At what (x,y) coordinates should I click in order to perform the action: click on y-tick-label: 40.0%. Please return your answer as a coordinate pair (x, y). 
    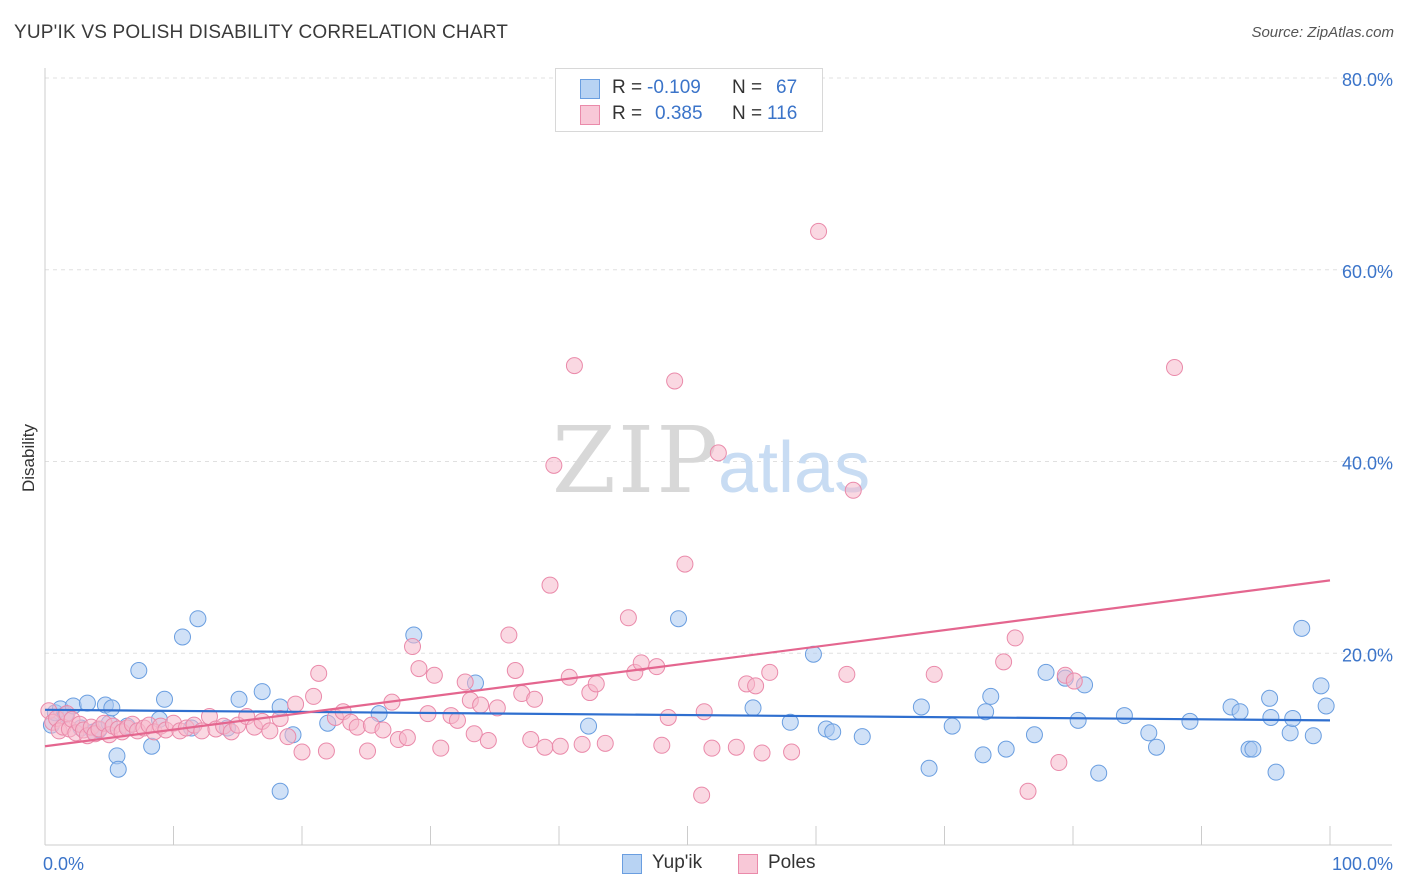
    Looking at the image, I should click on (1367, 464).